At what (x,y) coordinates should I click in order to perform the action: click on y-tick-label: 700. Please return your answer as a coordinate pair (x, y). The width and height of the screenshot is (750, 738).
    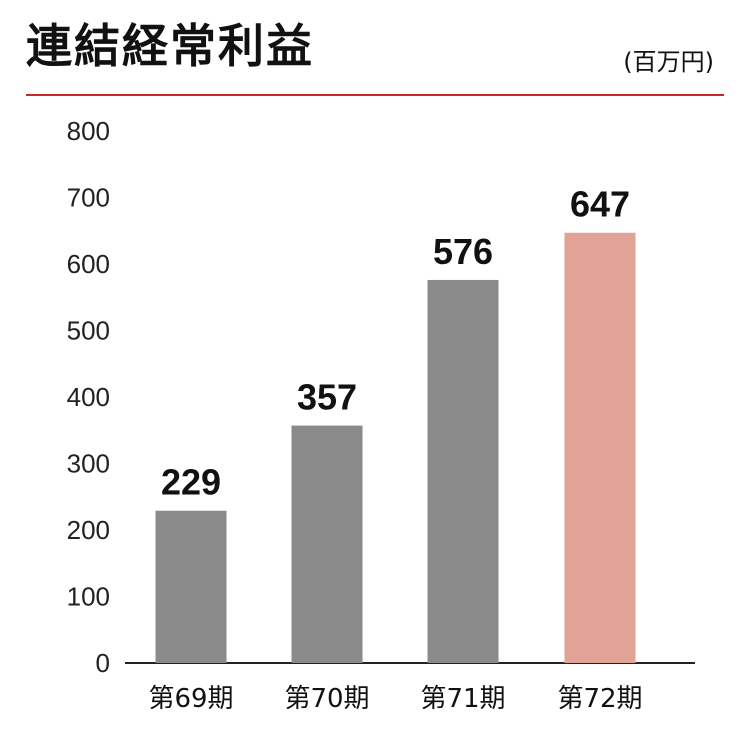
    Looking at the image, I should click on (88, 198).